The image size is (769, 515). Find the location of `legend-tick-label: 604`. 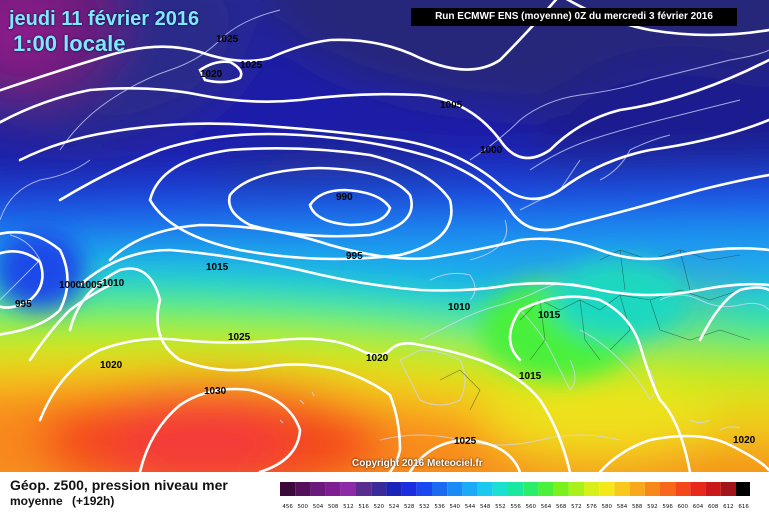

legend-tick-label: 604 is located at coordinates (698, 507).